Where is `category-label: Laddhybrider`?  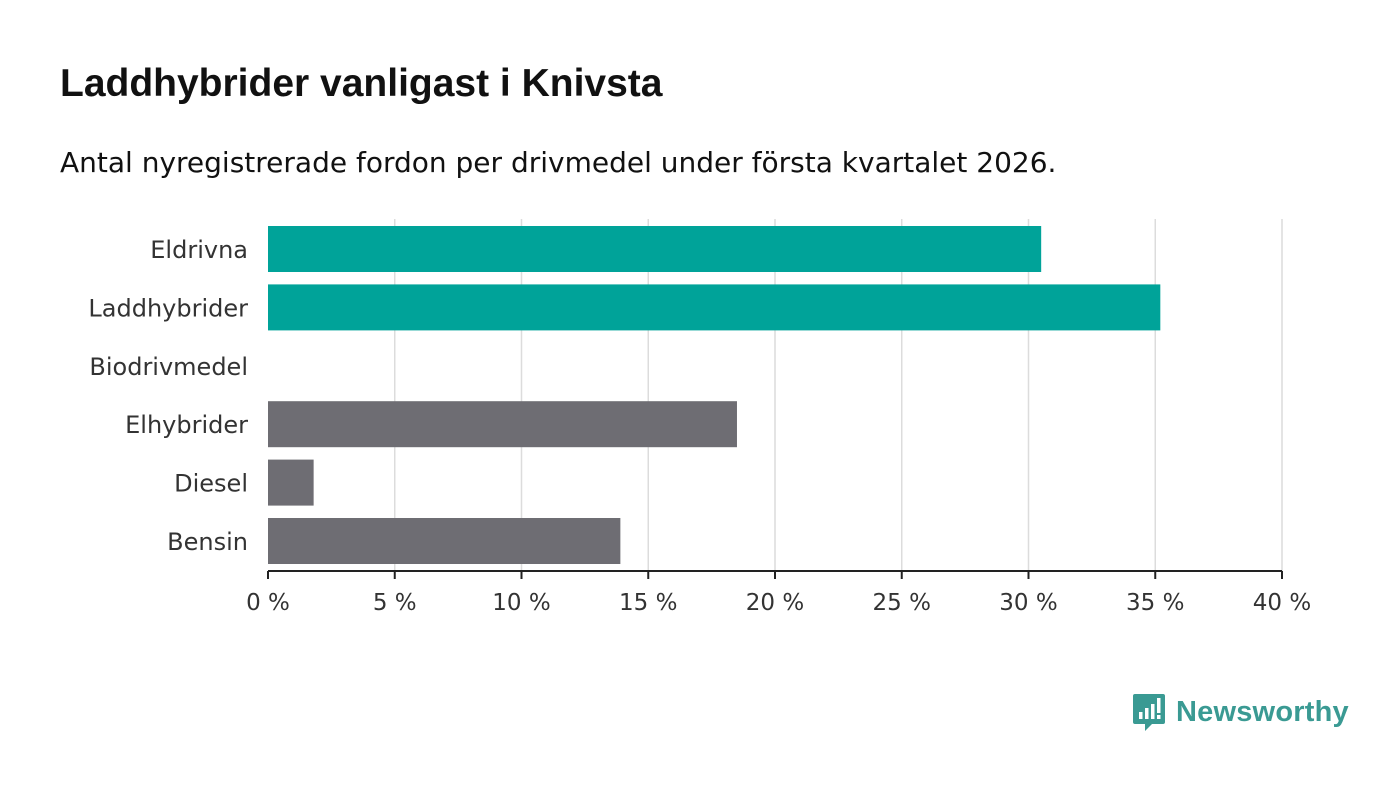
category-label: Laddhybrider is located at coordinates (168, 308).